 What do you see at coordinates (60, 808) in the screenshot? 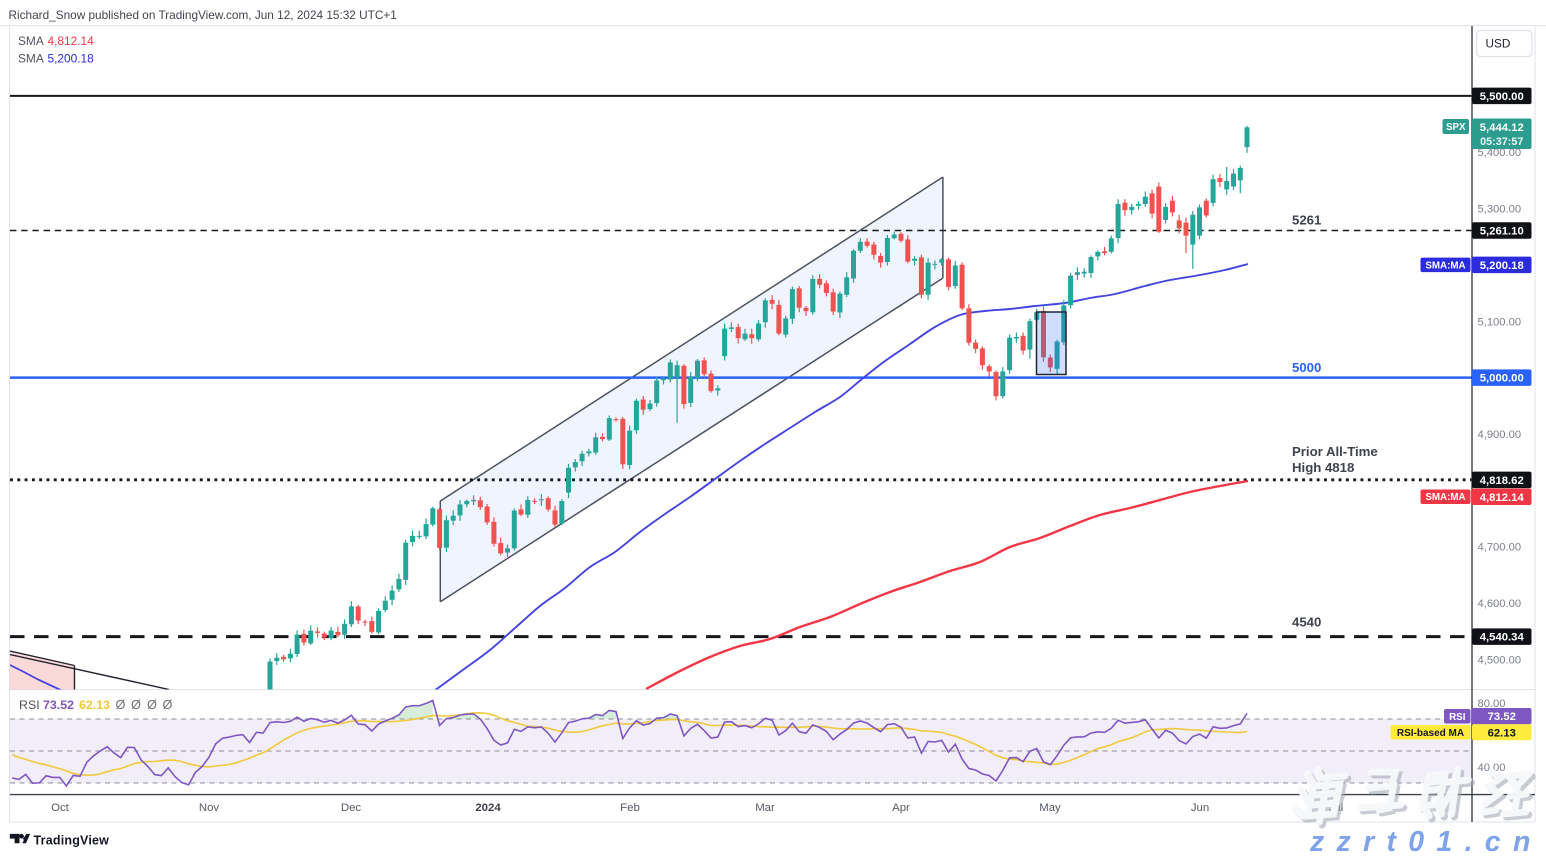
I see `svg-text: Oct` at bounding box center [60, 808].